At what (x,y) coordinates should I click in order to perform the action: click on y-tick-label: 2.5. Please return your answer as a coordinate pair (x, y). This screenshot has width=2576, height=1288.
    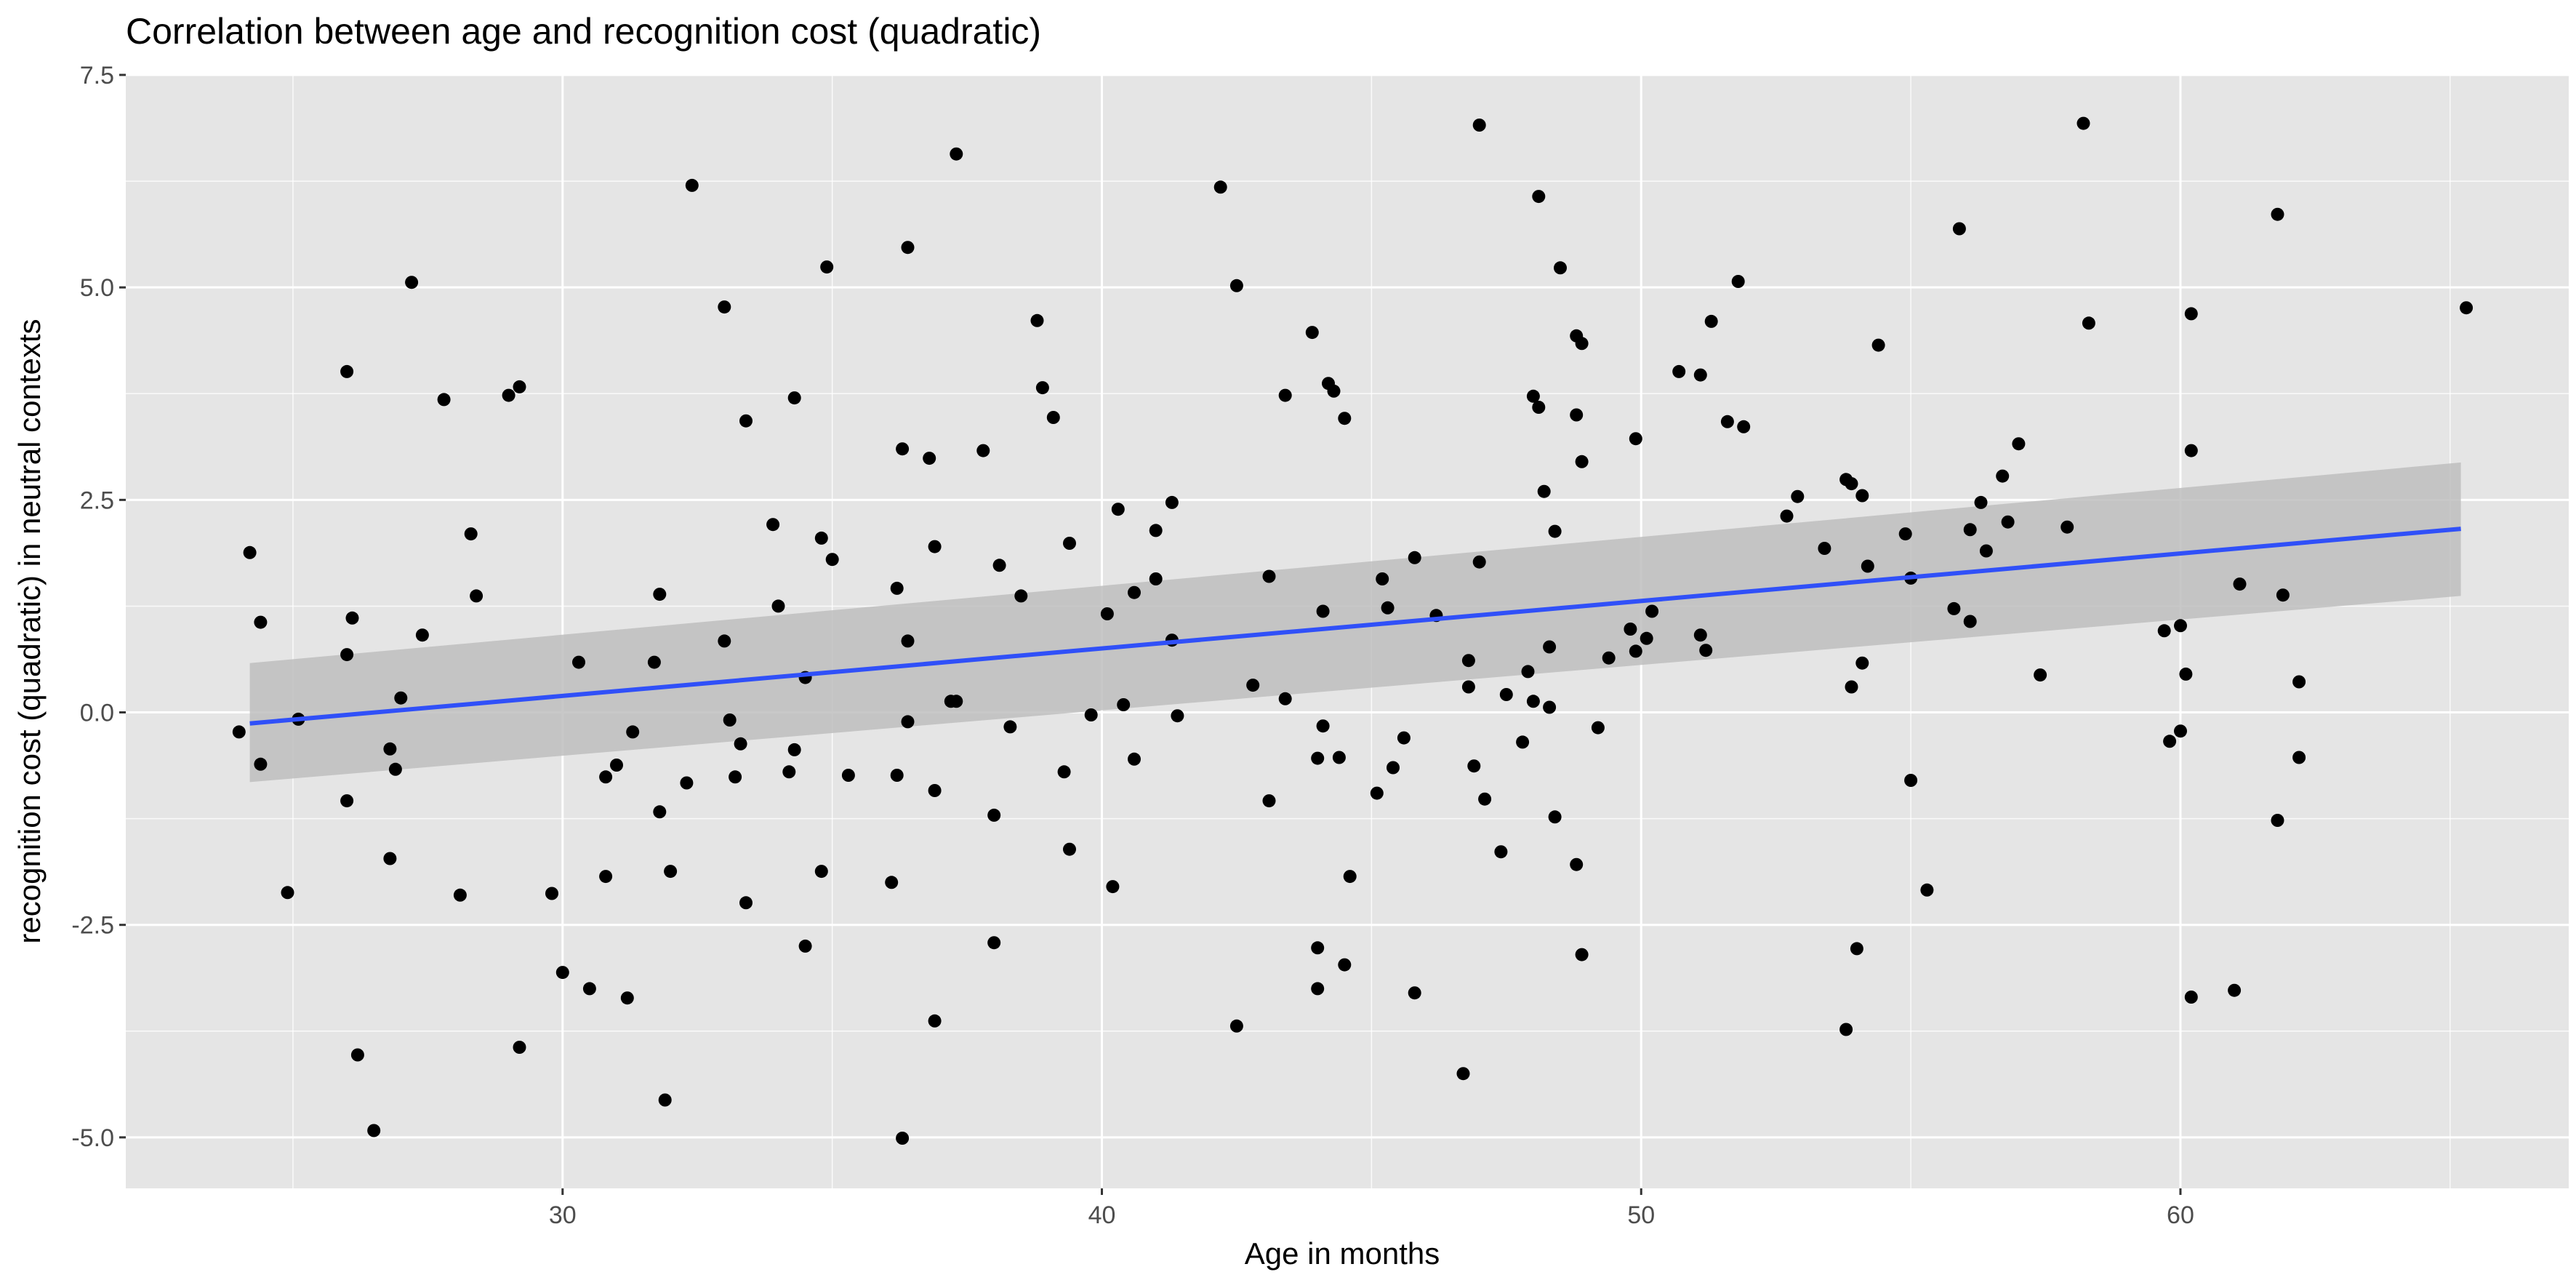
    Looking at the image, I should click on (97, 500).